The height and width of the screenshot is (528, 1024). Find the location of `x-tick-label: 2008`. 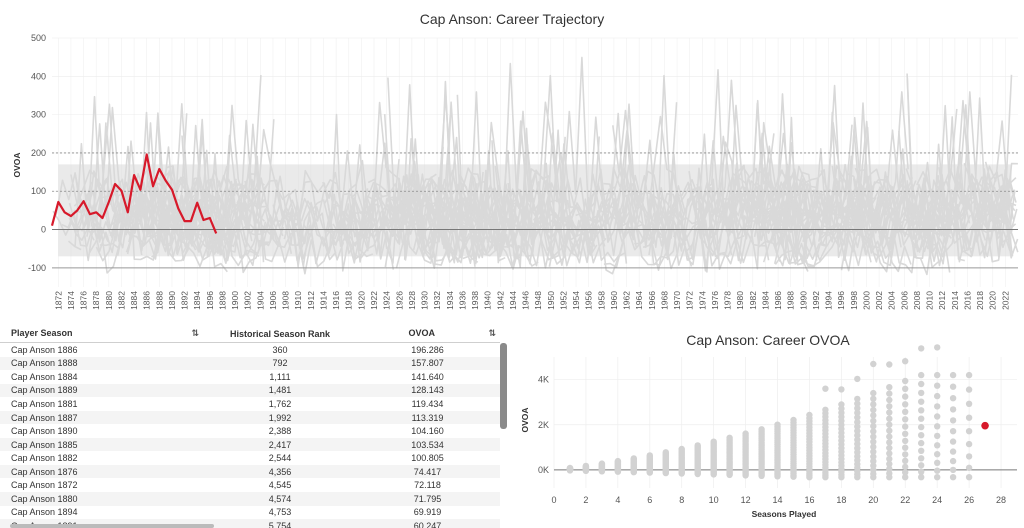

x-tick-label: 2008 is located at coordinates (917, 300).